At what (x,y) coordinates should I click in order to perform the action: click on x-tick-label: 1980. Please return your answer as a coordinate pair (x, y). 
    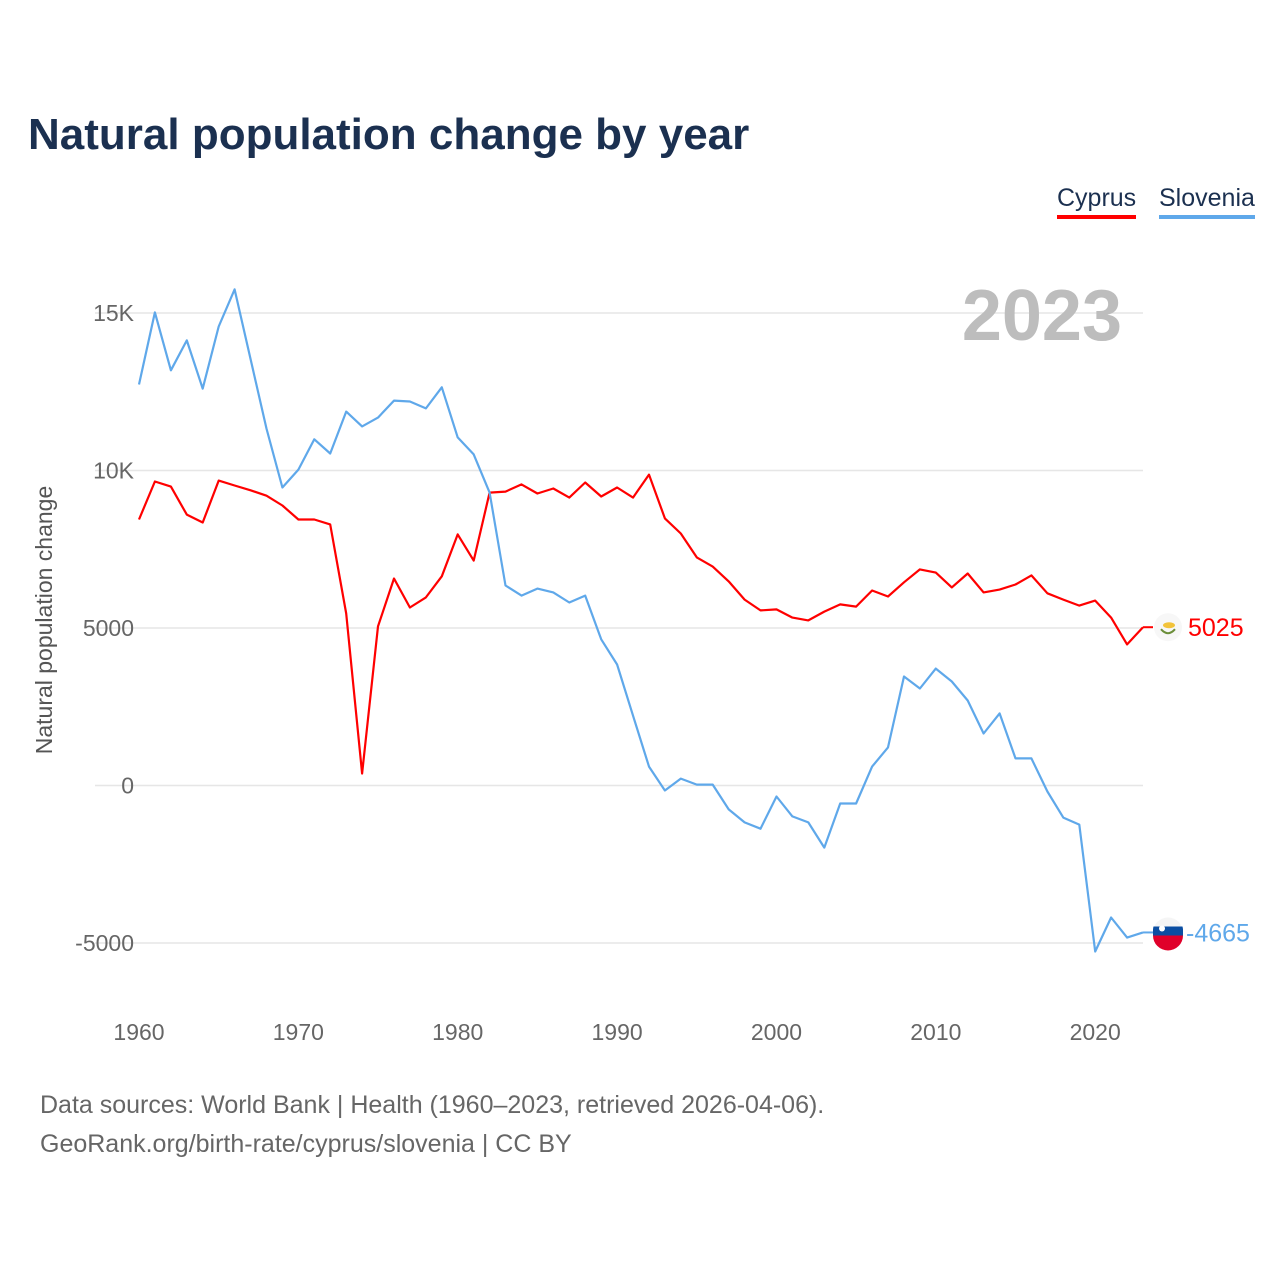
    Looking at the image, I should click on (457, 1032).